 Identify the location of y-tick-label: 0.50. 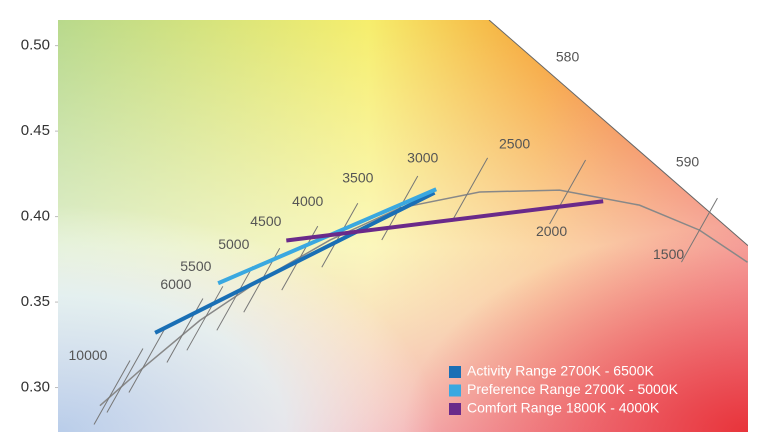
(35, 45).